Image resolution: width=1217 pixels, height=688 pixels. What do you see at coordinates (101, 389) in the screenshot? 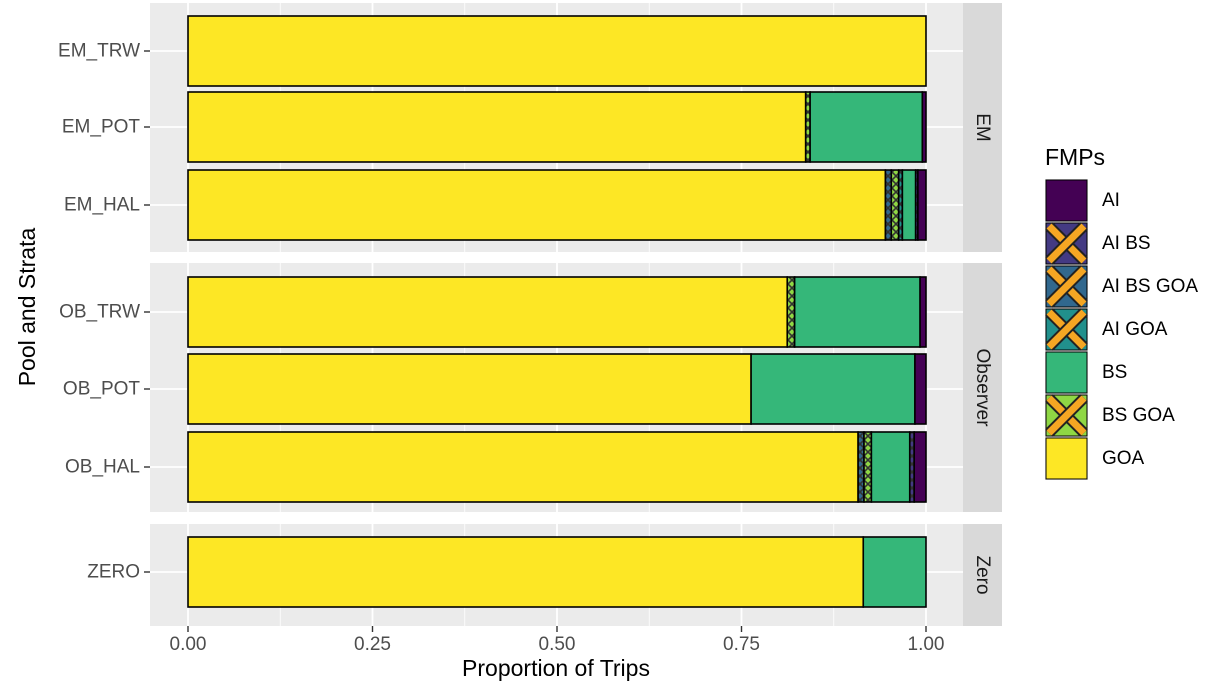
I see `y-tick-label-ob-pot: OB_POT` at bounding box center [101, 389].